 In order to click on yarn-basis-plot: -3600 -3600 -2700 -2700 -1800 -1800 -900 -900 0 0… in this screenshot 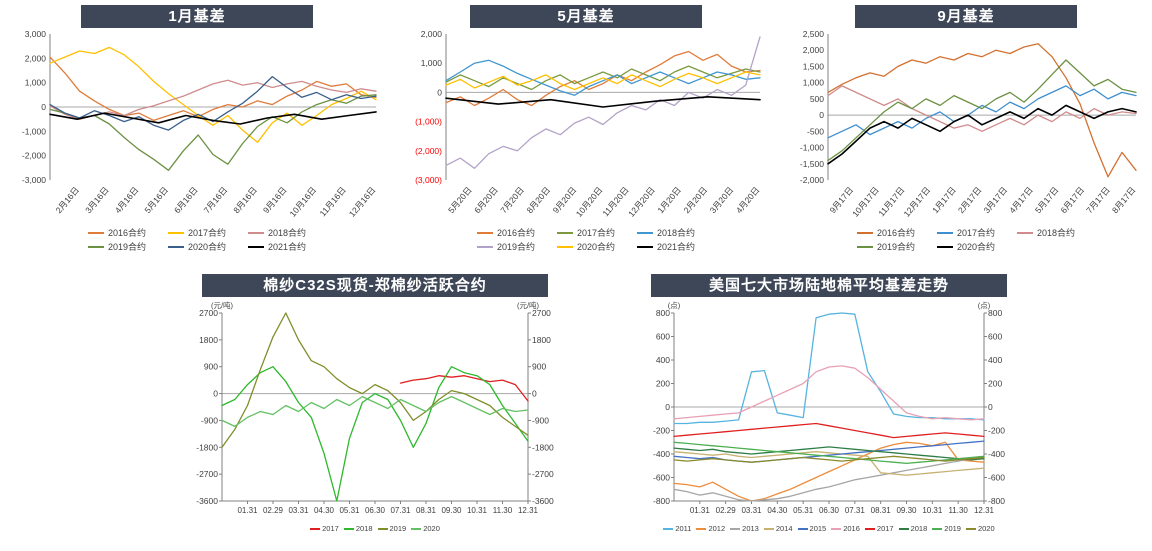, I will do `click(375, 407)`.